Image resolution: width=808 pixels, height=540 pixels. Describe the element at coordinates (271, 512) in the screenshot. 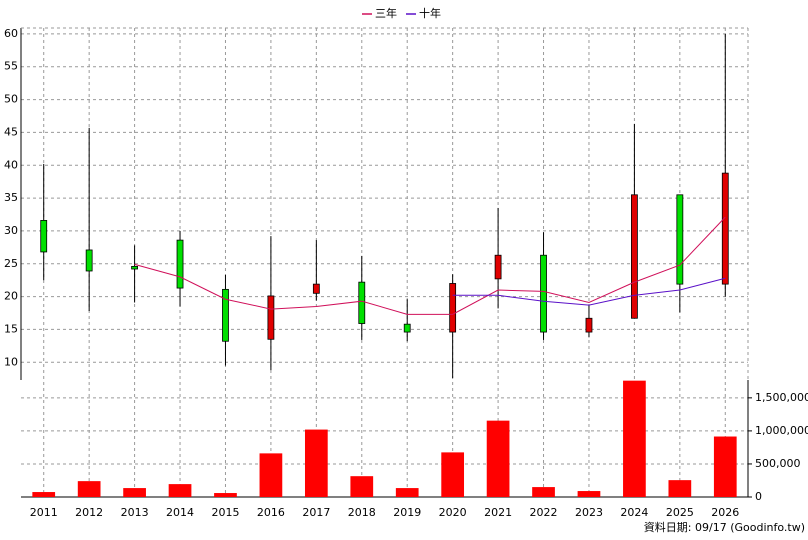

I see `x-tick-label: 2016` at that location.